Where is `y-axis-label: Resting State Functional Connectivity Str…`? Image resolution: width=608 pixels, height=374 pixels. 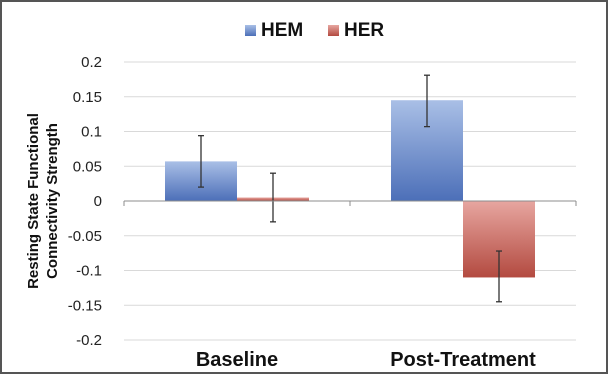 y-axis-label: Resting State Functional Connectivity Str… is located at coordinates (43, 201).